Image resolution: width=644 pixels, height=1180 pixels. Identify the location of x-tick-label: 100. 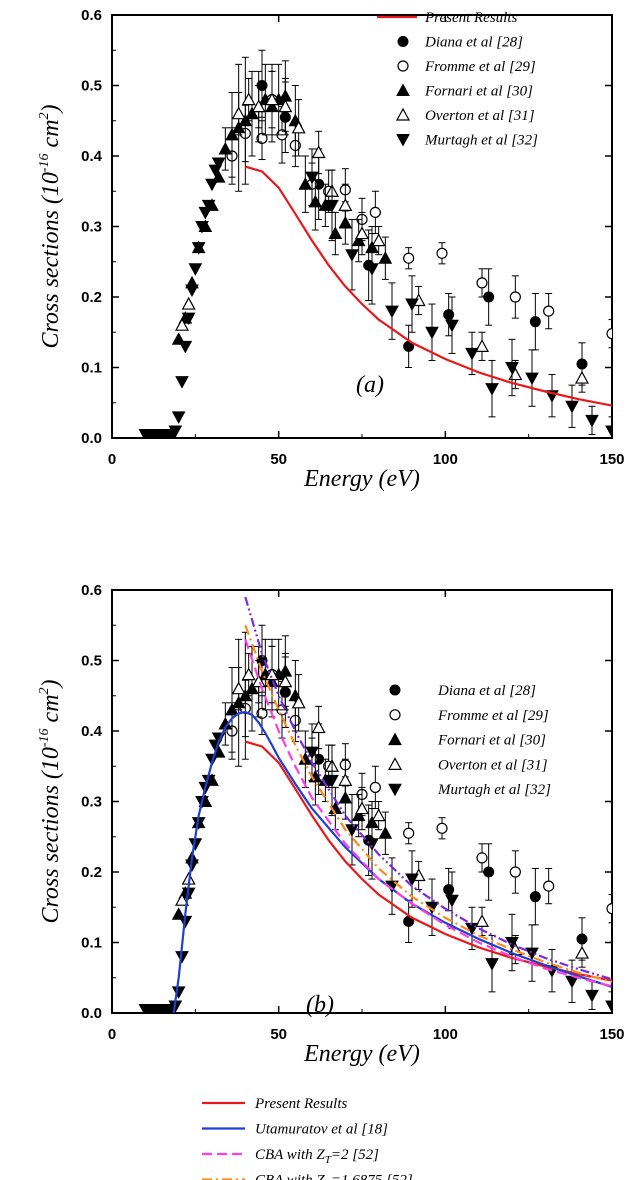
(445, 459).